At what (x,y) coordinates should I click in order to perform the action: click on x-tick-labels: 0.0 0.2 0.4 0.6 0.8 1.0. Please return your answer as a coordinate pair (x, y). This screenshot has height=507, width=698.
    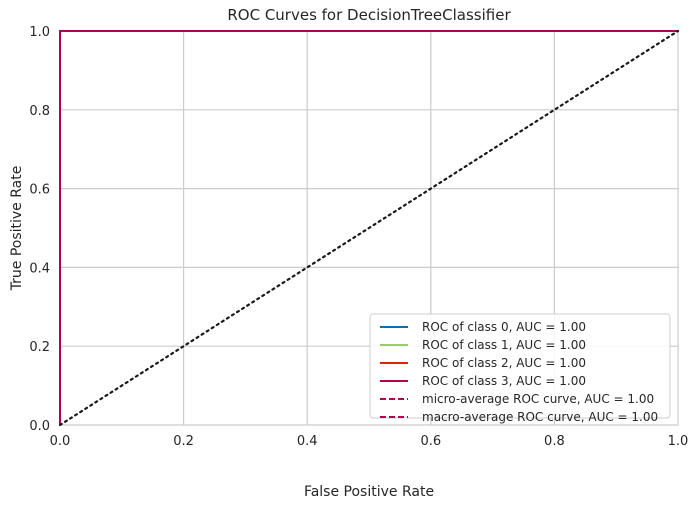
    Looking at the image, I should click on (369, 441).